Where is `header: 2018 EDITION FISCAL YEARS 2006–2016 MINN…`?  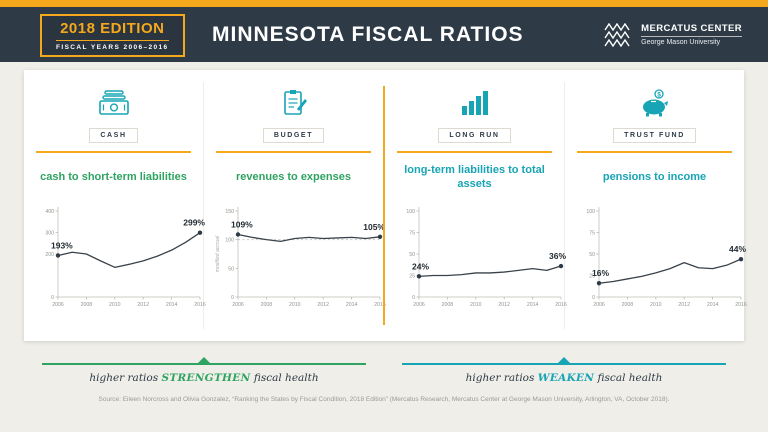 header: 2018 EDITION FISCAL YEARS 2006–2016 MINN… is located at coordinates (384, 34).